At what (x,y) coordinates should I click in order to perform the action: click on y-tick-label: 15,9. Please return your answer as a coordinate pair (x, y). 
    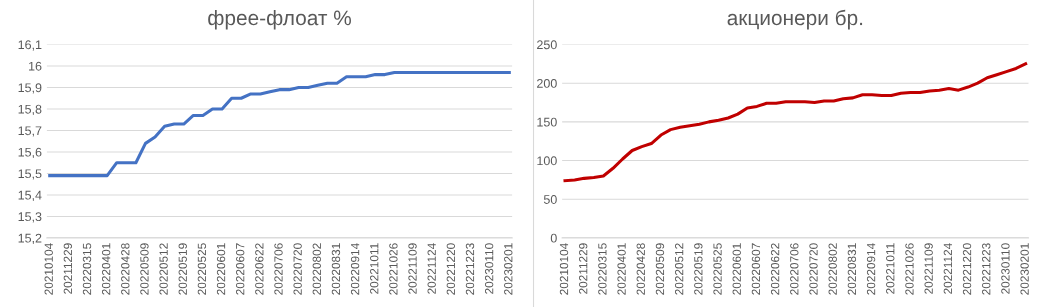
    Looking at the image, I should click on (30, 88).